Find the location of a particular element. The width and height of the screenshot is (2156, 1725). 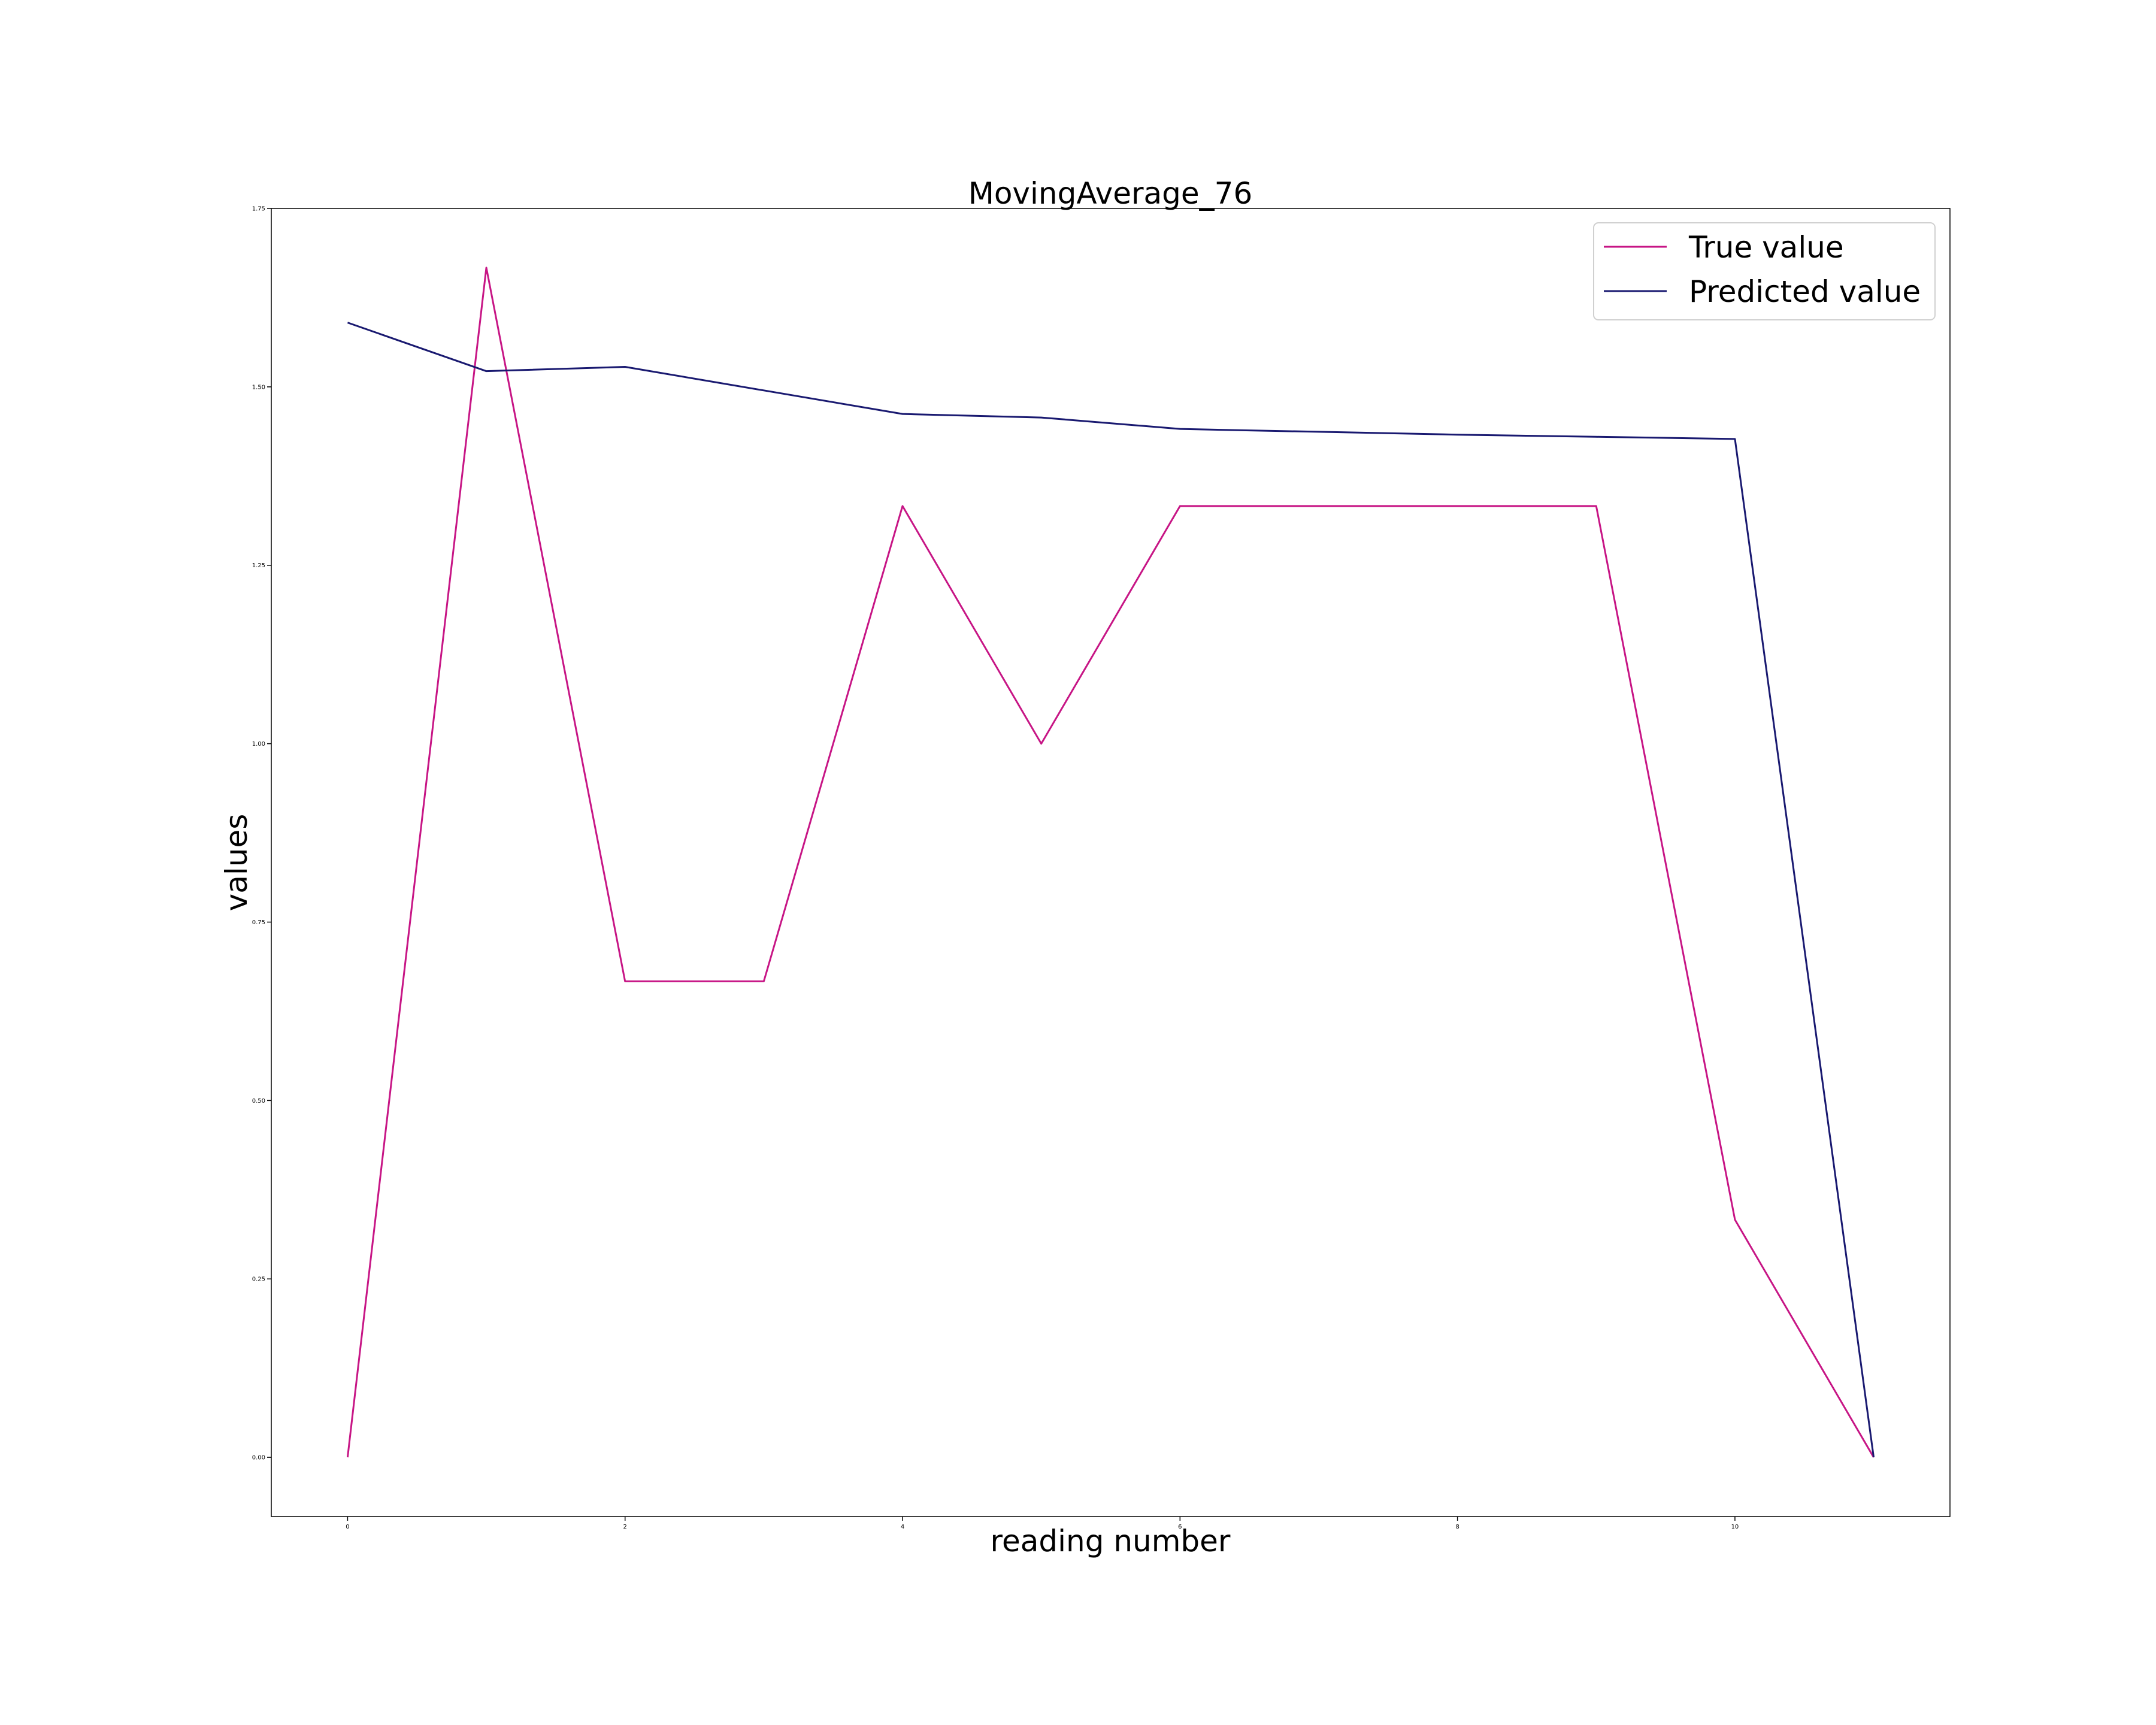

x-tick-label: 8 is located at coordinates (1457, 1527).